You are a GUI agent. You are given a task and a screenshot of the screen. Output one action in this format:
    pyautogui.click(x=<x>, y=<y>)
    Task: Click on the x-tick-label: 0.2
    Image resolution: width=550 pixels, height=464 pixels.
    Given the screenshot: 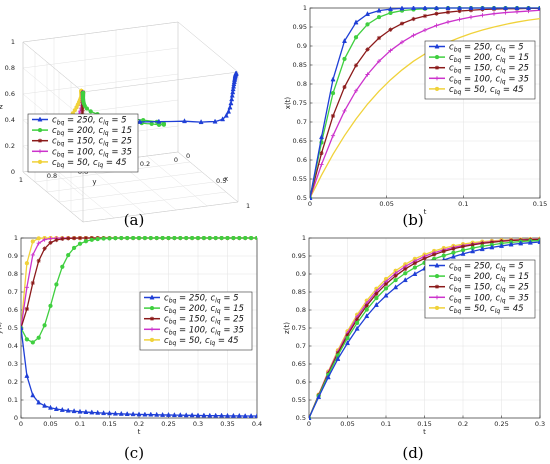 What is the action you would take?
    pyautogui.click(x=463, y=424)
    